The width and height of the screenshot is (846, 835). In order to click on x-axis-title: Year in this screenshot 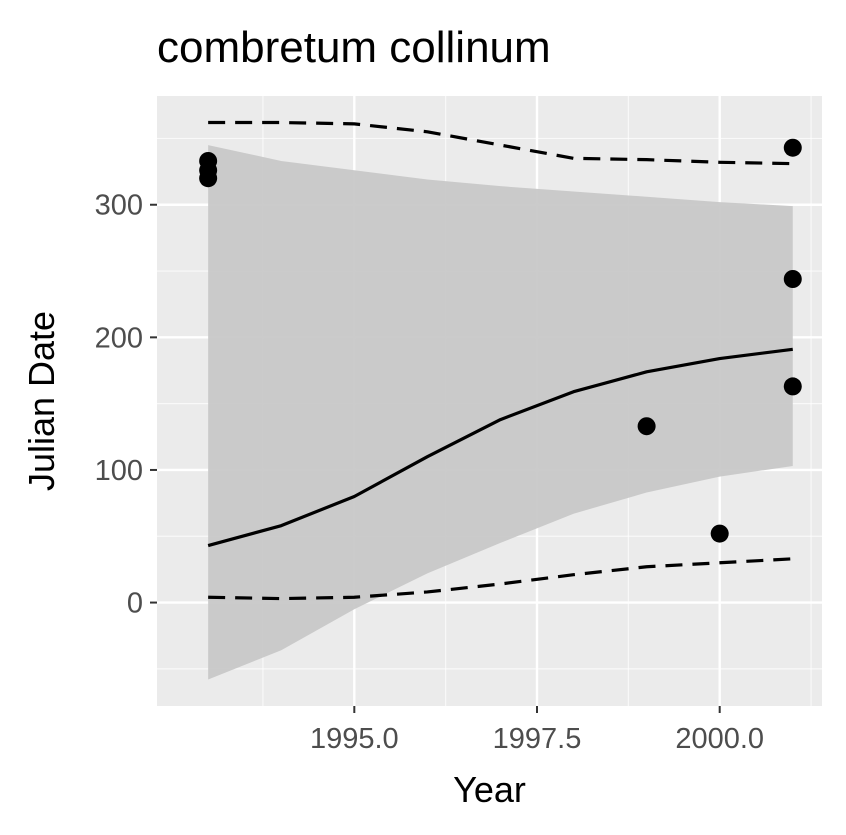, I will do `click(489, 789)`.